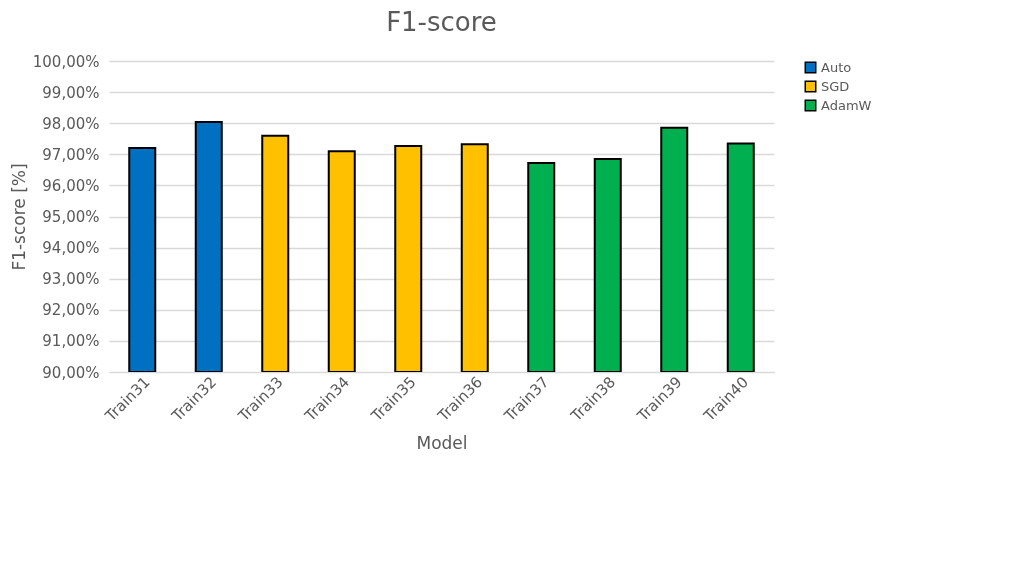  What do you see at coordinates (846, 105) in the screenshot?
I see `legend-label: AdamW` at bounding box center [846, 105].